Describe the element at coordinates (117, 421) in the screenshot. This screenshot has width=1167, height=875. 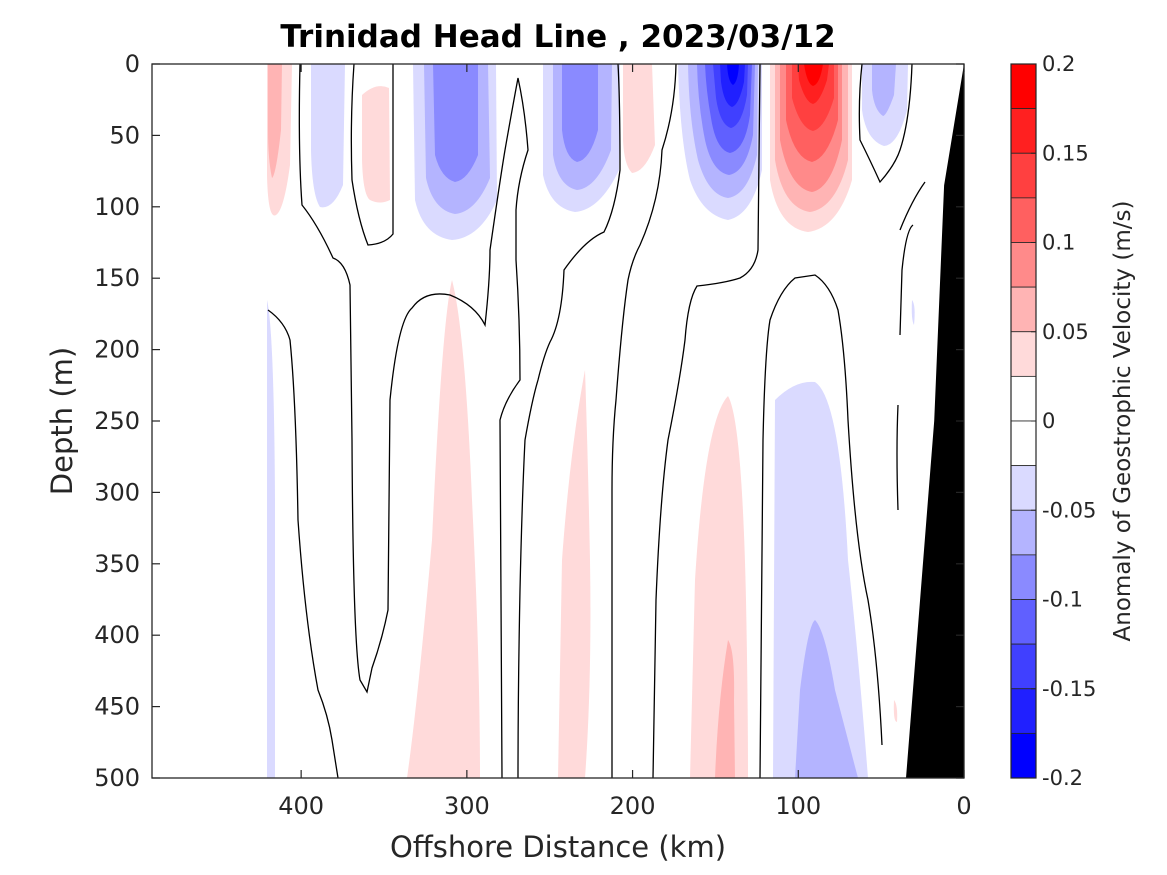
I see `y-tick-label: 250` at that location.